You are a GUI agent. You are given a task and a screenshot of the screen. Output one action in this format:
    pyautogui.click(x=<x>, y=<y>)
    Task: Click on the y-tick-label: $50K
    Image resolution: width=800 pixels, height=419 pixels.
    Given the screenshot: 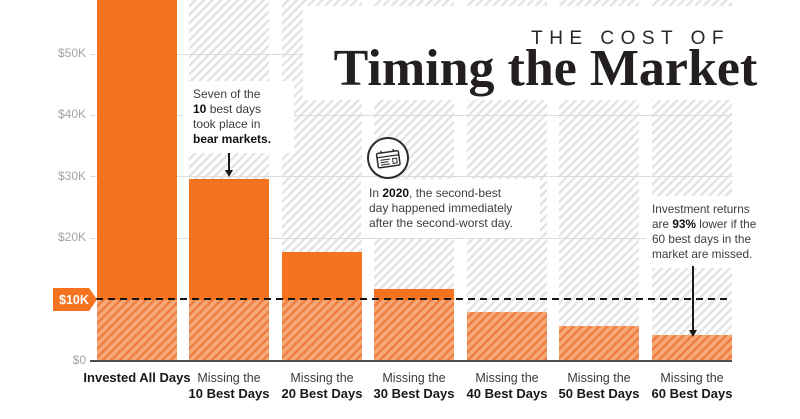 What is the action you would take?
    pyautogui.click(x=71, y=53)
    